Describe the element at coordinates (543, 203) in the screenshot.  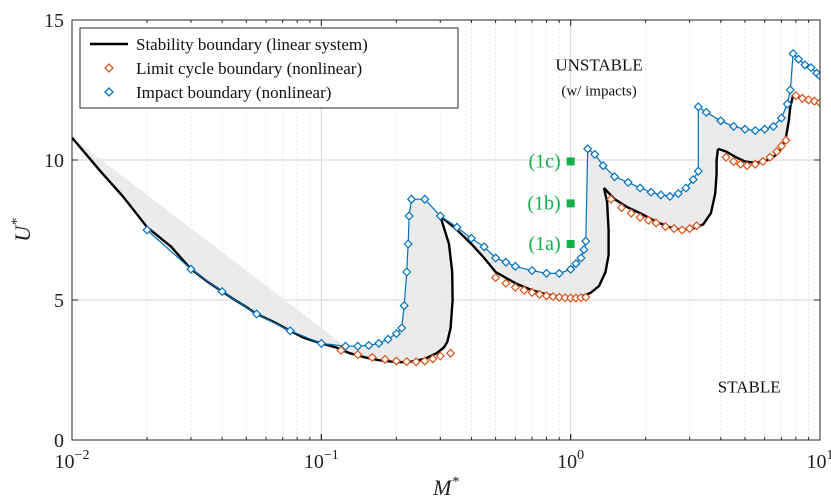
I see `case-label: (1b)` at that location.